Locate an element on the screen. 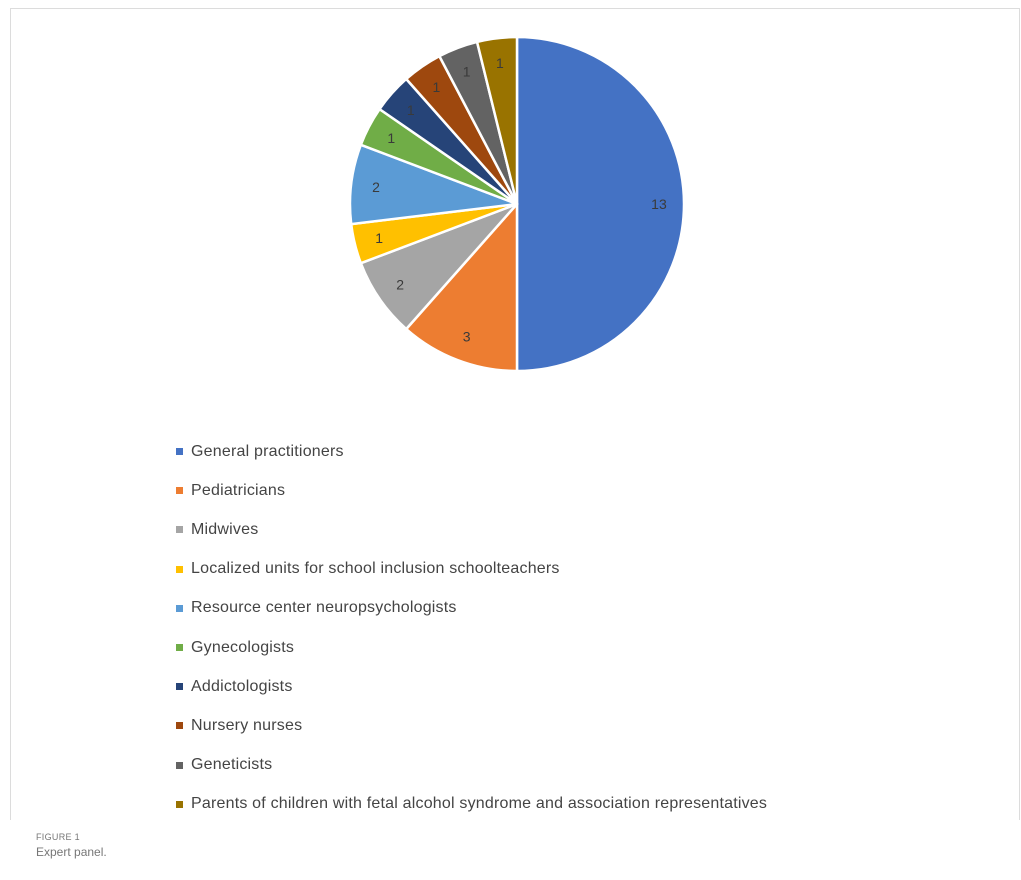  data-label-midwives: 2 is located at coordinates (400, 285).